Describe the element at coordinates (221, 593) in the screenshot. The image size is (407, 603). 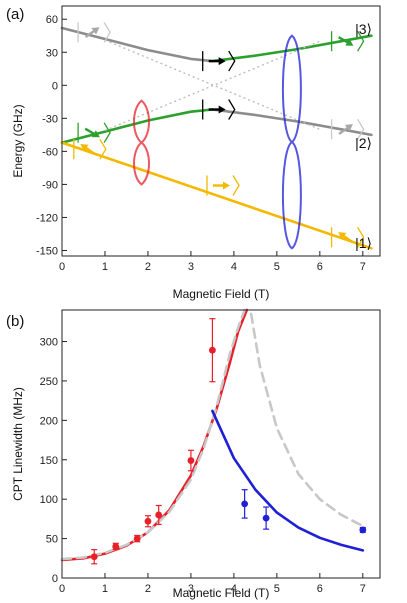
I see `panel-b-xlabel: Magnetic Field (T)` at that location.